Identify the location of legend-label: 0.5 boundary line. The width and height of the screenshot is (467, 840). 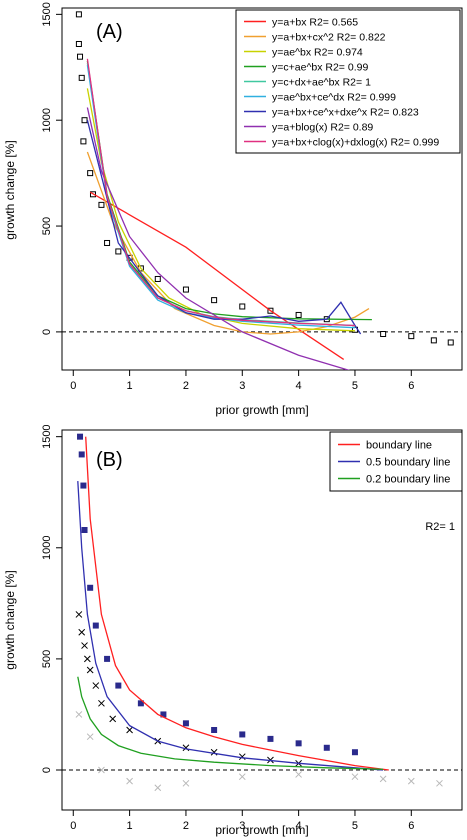
(408, 463).